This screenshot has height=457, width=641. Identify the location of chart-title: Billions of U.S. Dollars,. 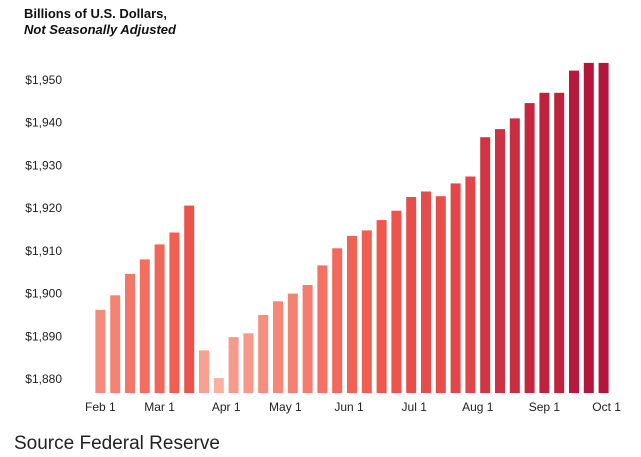
(96, 13).